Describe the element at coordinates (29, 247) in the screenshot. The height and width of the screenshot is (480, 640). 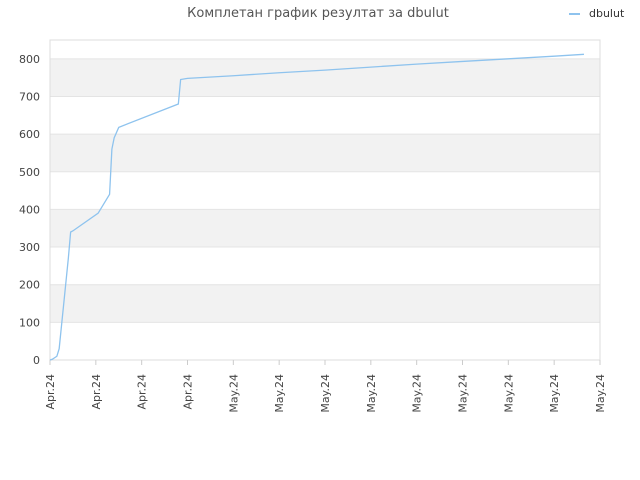
I see `y-tick-label: 300` at that location.